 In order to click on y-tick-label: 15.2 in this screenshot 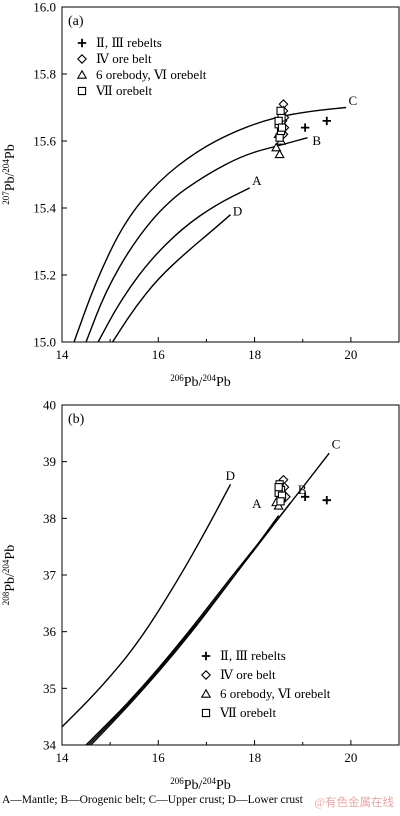, I will do `click(44, 275)`.